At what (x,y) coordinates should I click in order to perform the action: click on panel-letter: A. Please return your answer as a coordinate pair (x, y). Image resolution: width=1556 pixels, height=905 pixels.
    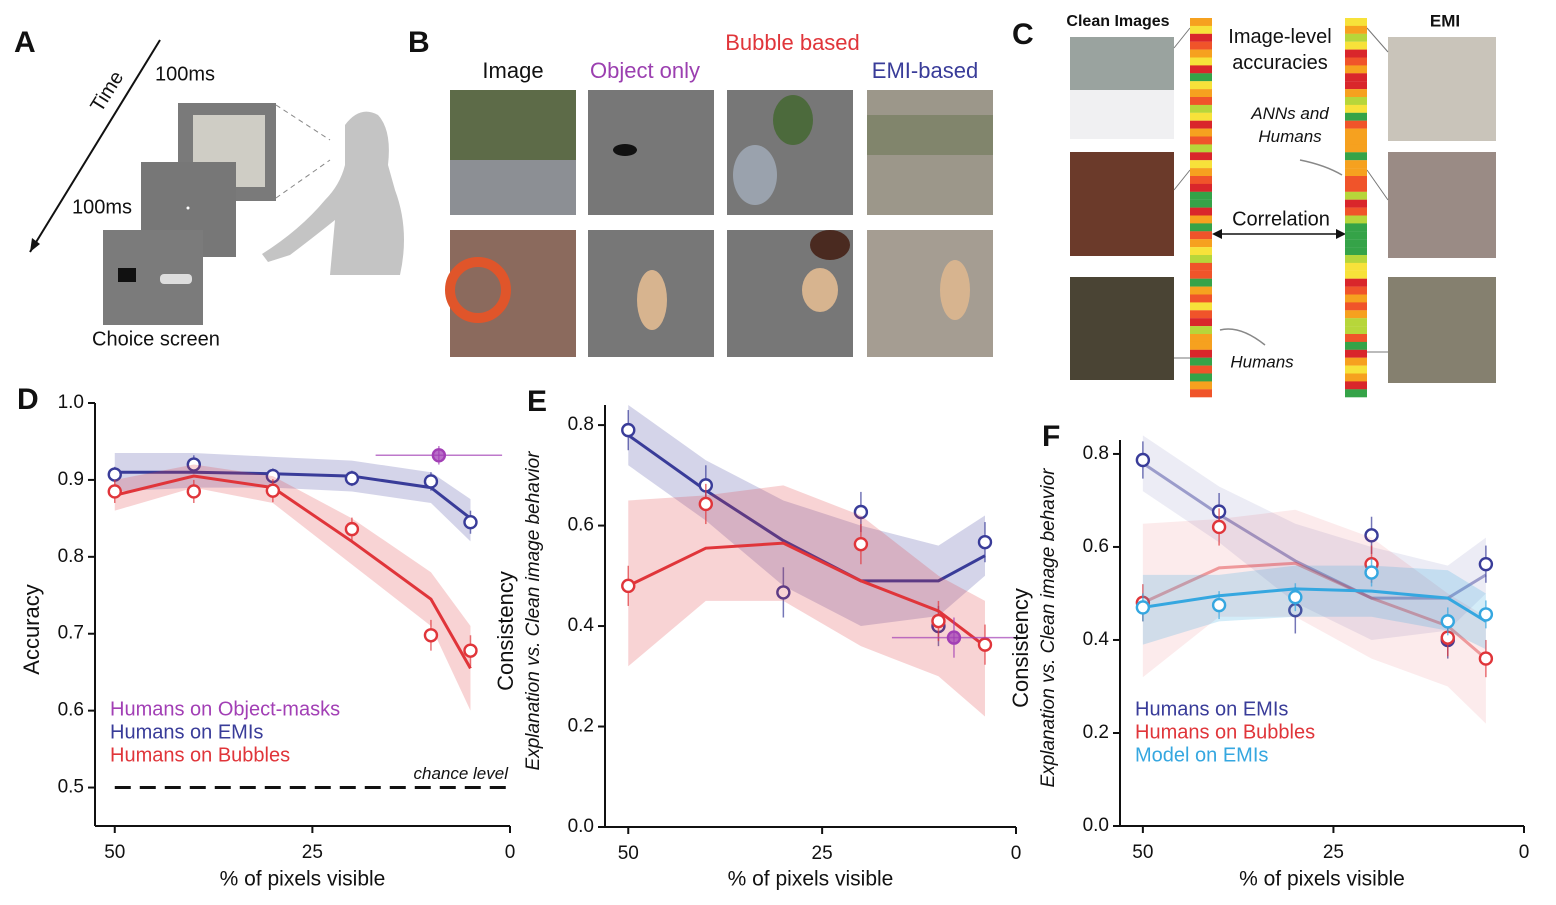
    Looking at the image, I should click on (25, 42).